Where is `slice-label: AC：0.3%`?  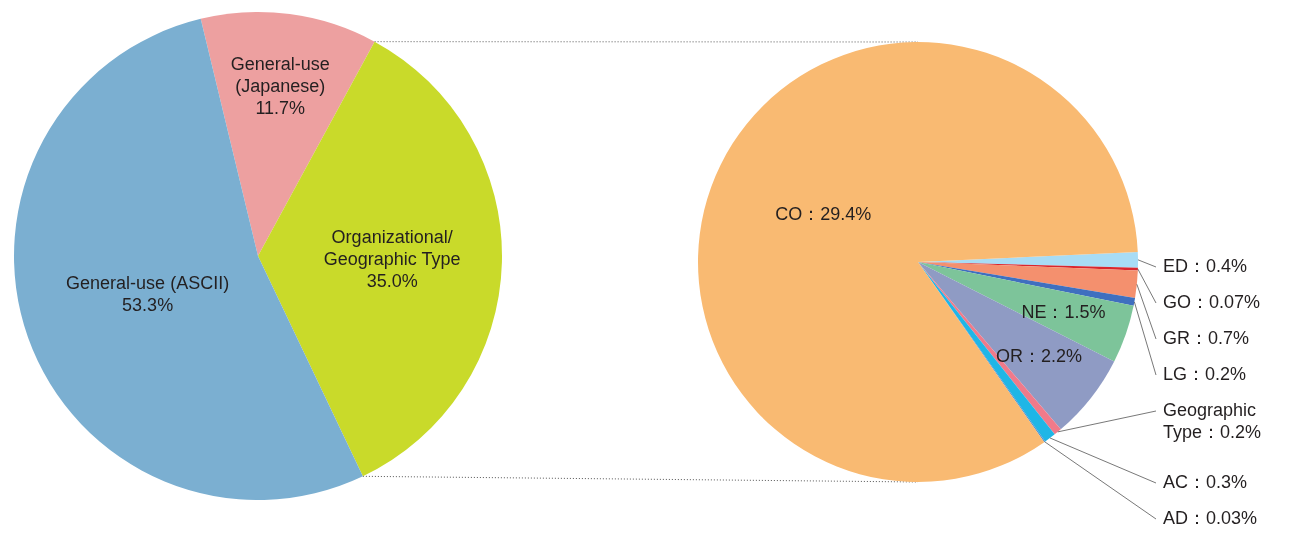 slice-label: AC：0.3% is located at coordinates (1205, 482).